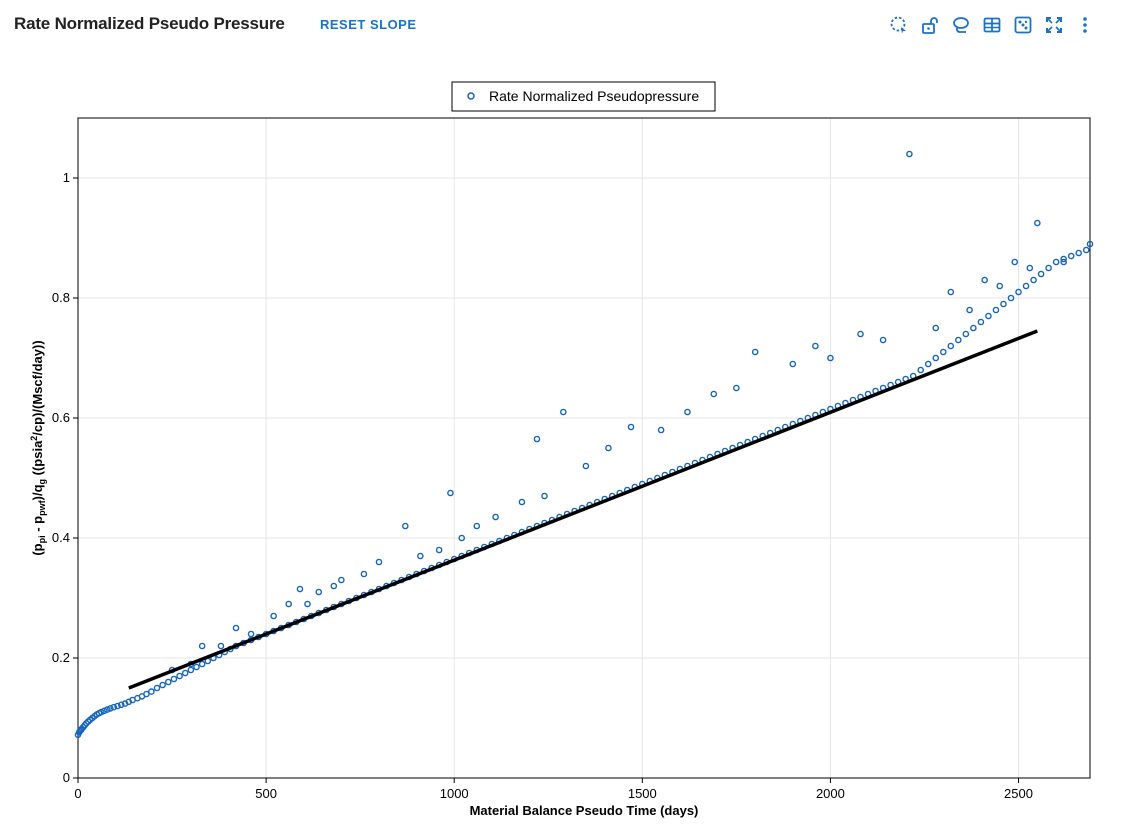 This screenshot has height=828, width=1122. Describe the element at coordinates (992, 25) in the screenshot. I see `table-icon` at that location.